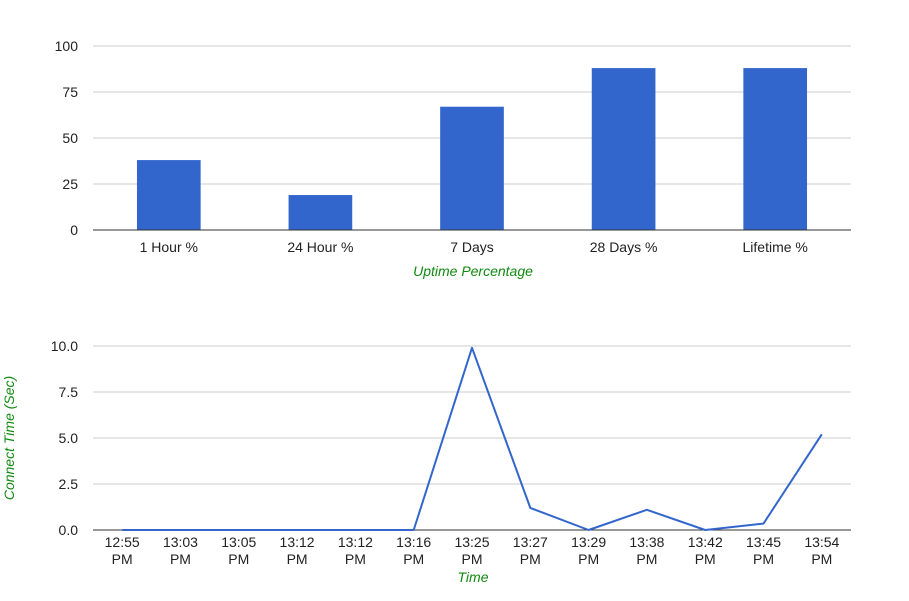  I want to click on bar-y-tick-label: 25, so click(70, 184).